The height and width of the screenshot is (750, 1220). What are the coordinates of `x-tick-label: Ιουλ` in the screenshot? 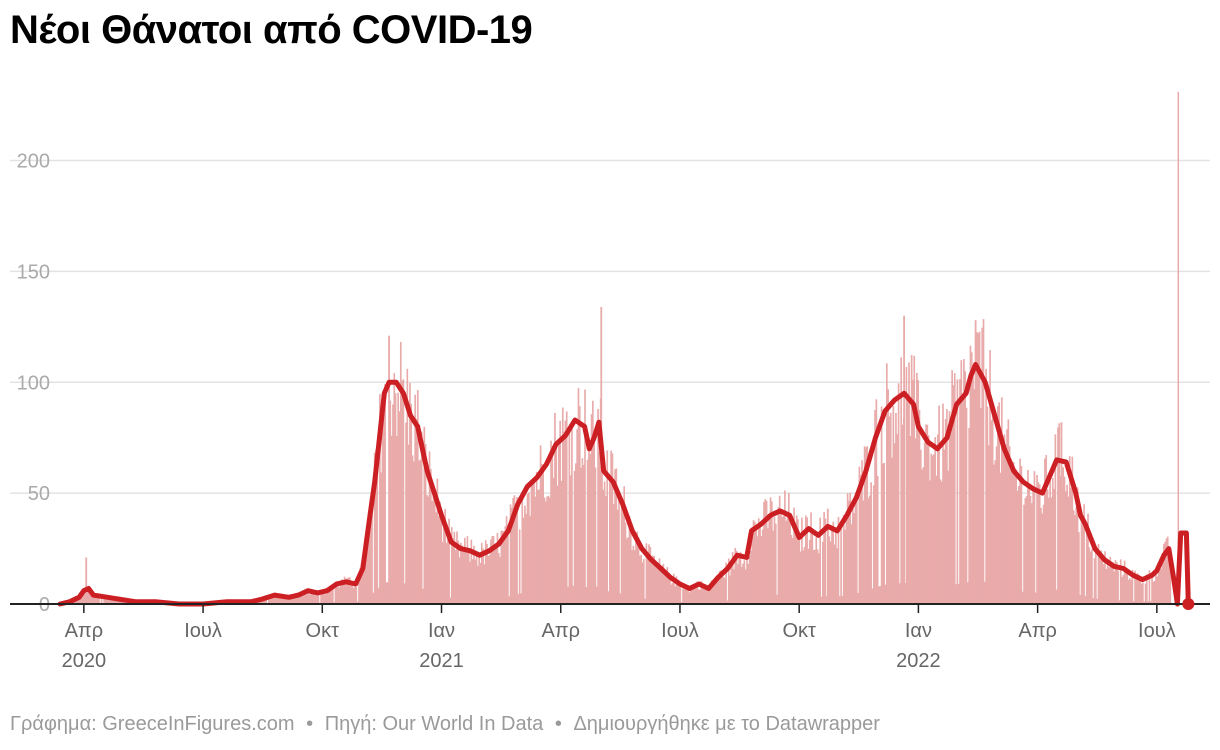 It's located at (680, 631).